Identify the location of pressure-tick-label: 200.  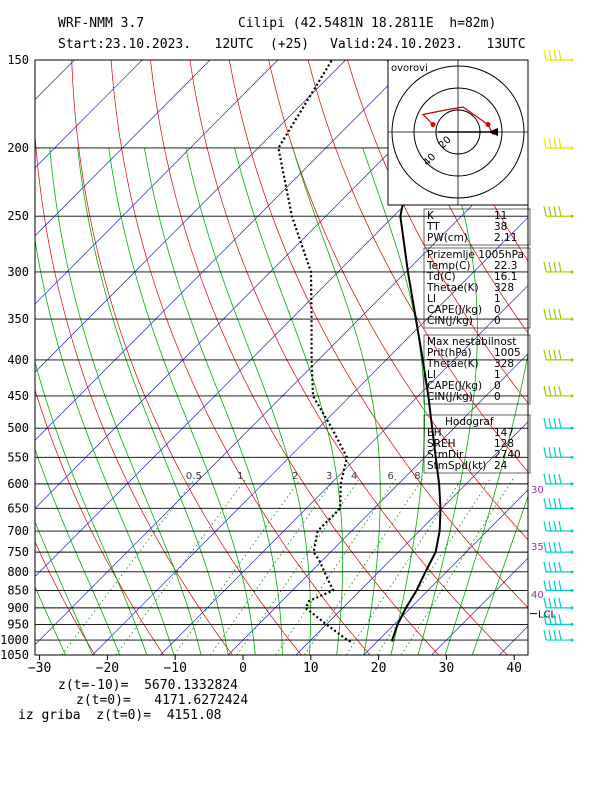
(18, 148).